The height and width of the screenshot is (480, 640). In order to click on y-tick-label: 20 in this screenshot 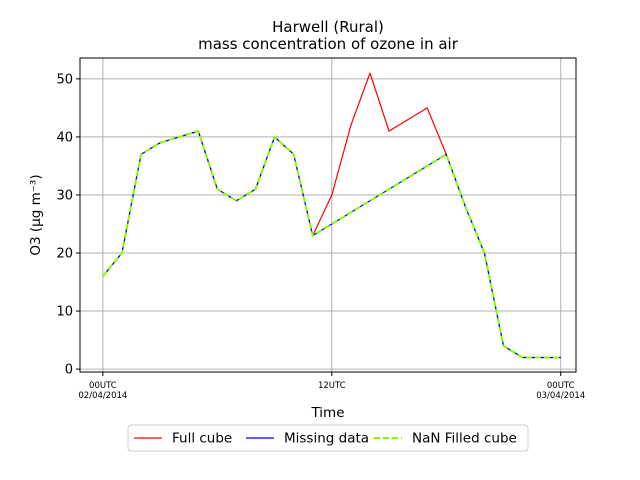, I will do `click(64, 254)`.